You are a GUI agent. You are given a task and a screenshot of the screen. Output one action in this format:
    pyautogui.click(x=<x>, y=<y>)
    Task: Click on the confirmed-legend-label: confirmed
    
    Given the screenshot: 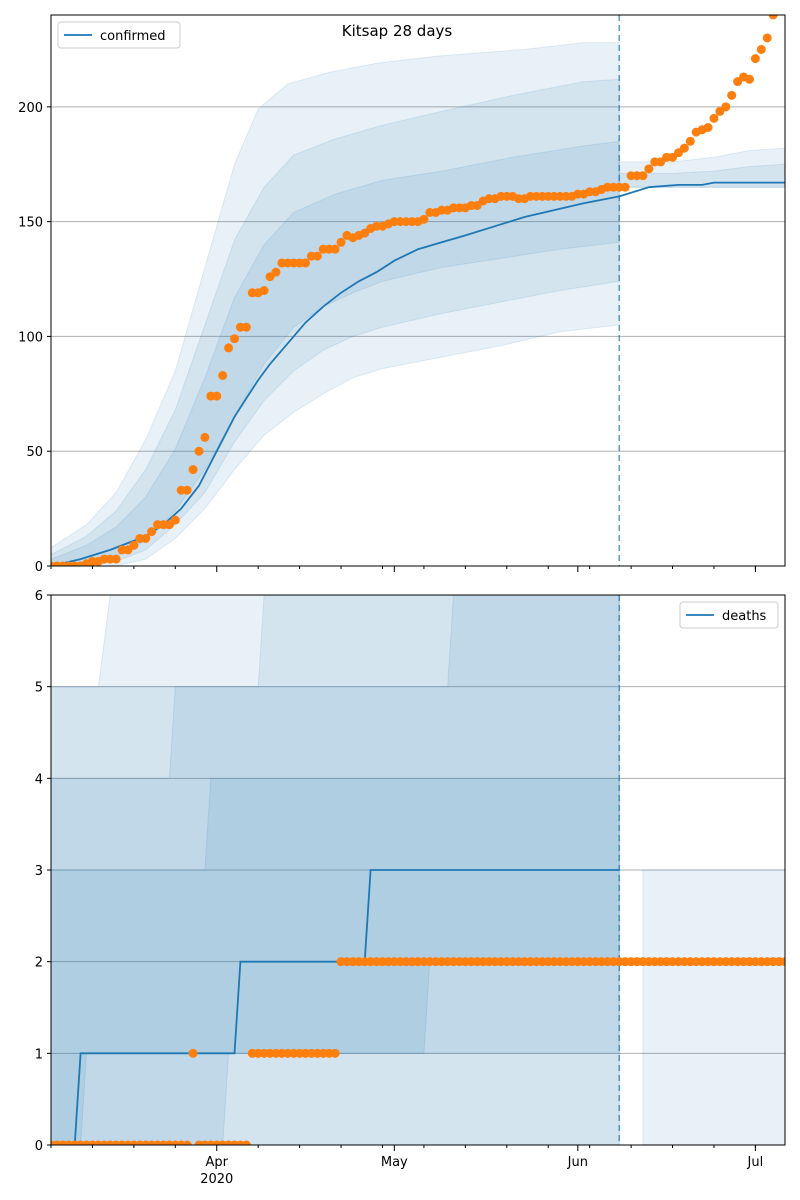 What is the action you would take?
    pyautogui.click(x=133, y=36)
    